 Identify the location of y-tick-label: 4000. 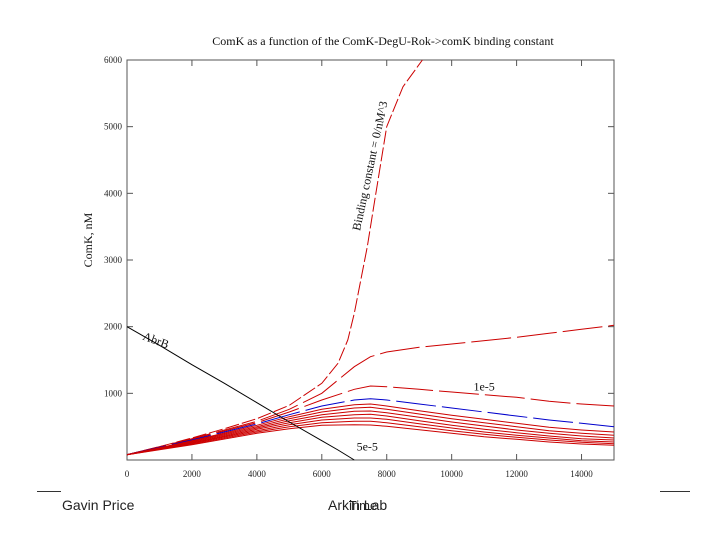
(113, 193).